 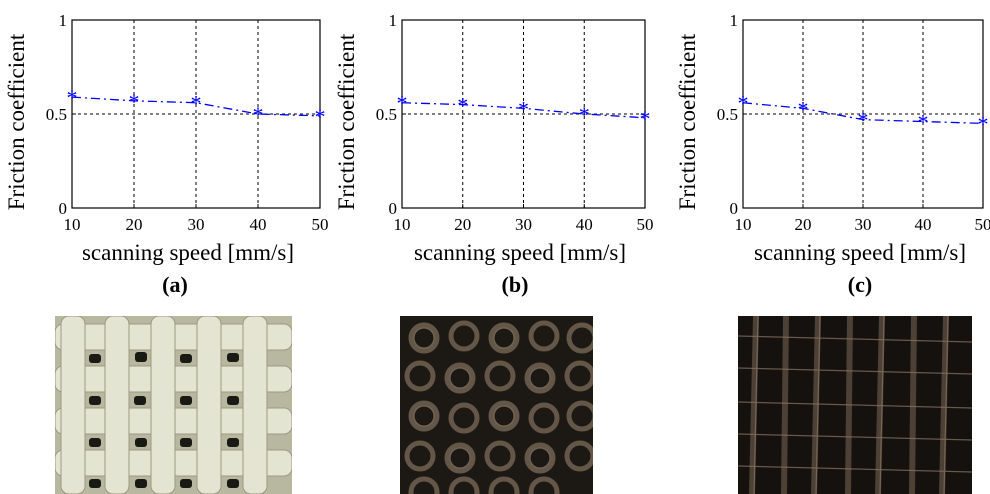 I want to click on fabric-photo-c, so click(x=855, y=405).